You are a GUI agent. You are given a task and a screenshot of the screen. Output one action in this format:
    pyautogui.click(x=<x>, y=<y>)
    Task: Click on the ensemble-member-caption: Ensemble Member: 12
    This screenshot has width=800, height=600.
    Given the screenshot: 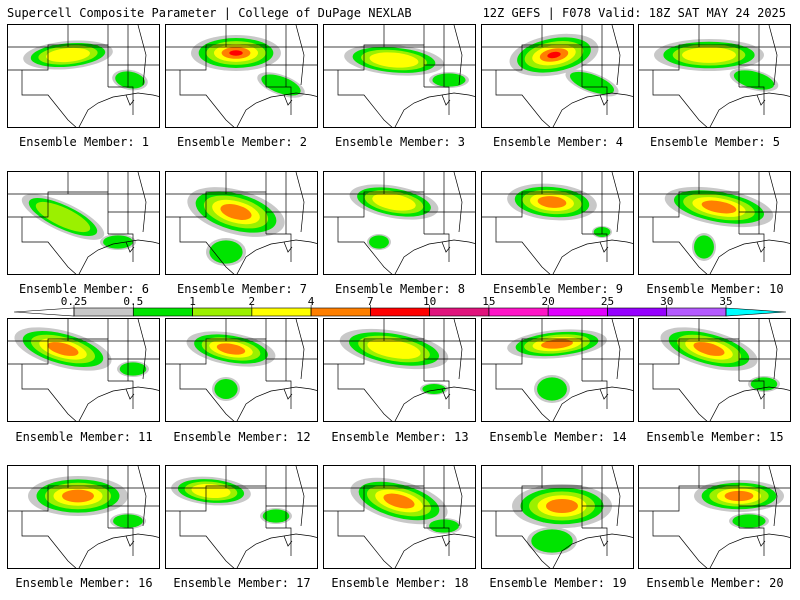 What is the action you would take?
    pyautogui.click(x=242, y=437)
    